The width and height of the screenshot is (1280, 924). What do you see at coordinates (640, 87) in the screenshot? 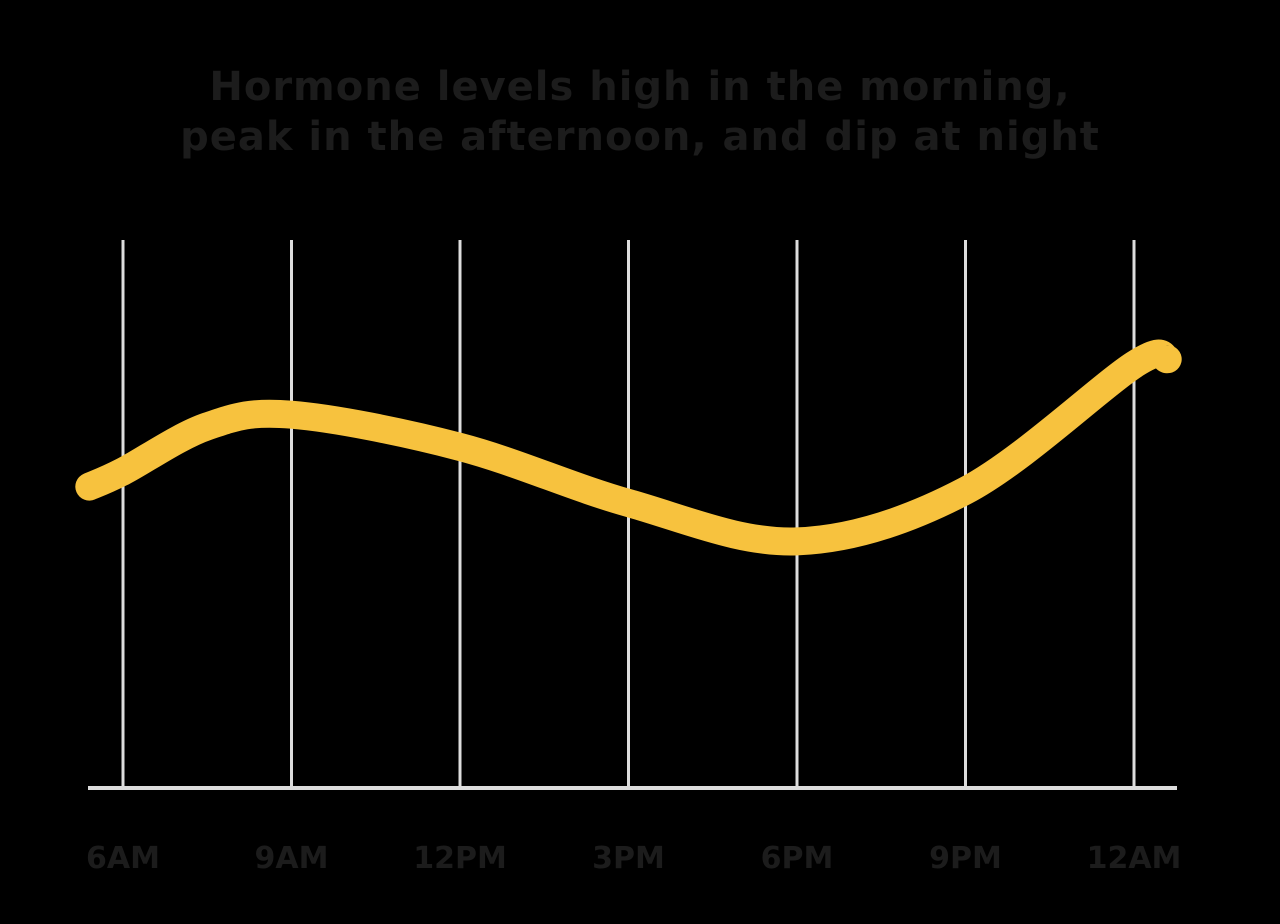
I see `chart-title-line-1: Hormone levels high in the morning,` at bounding box center [640, 87].